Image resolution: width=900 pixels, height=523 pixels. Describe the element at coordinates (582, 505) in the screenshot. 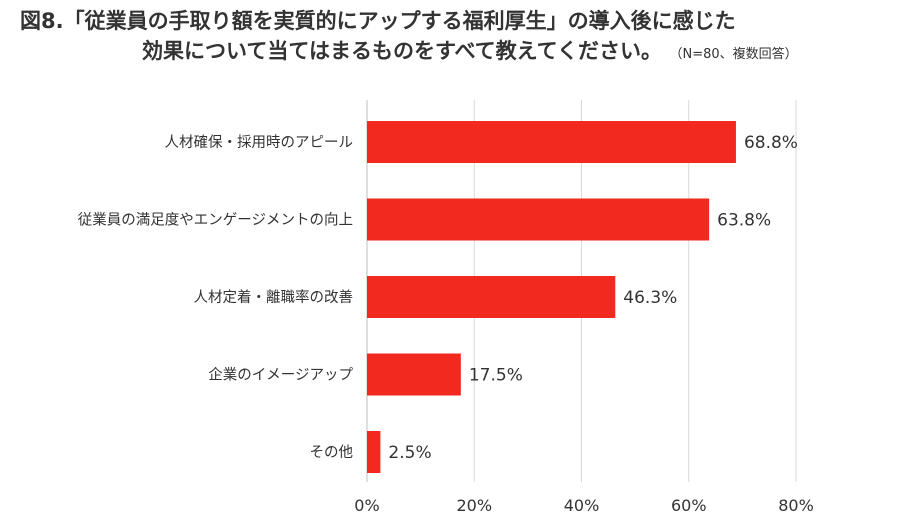

I see `x-tick-label: 40%` at that location.